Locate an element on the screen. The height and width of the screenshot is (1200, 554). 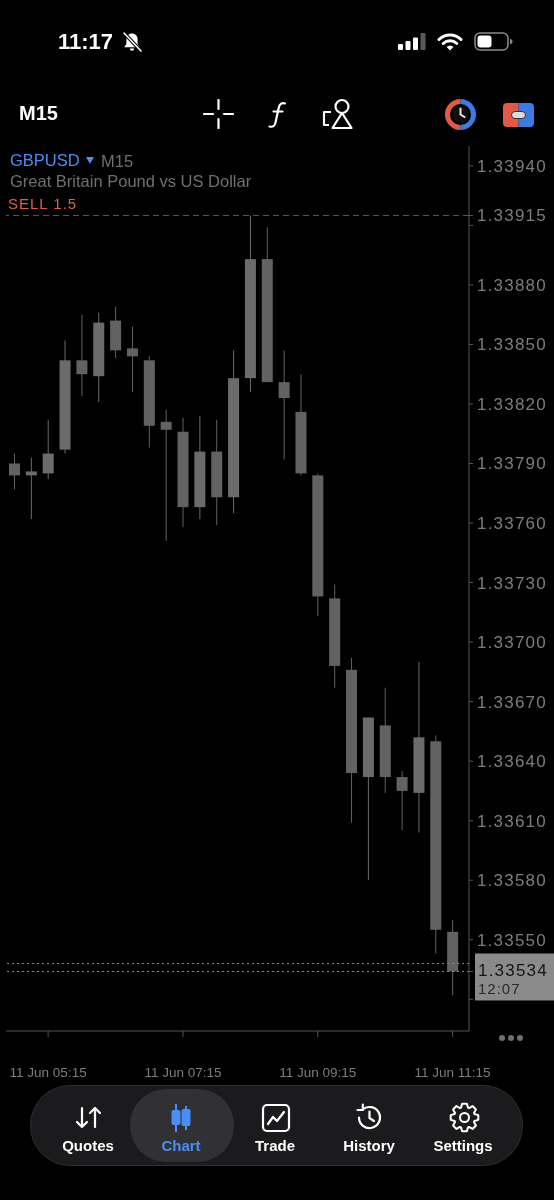
y-tick-label: 1.33940 is located at coordinates (512, 166).